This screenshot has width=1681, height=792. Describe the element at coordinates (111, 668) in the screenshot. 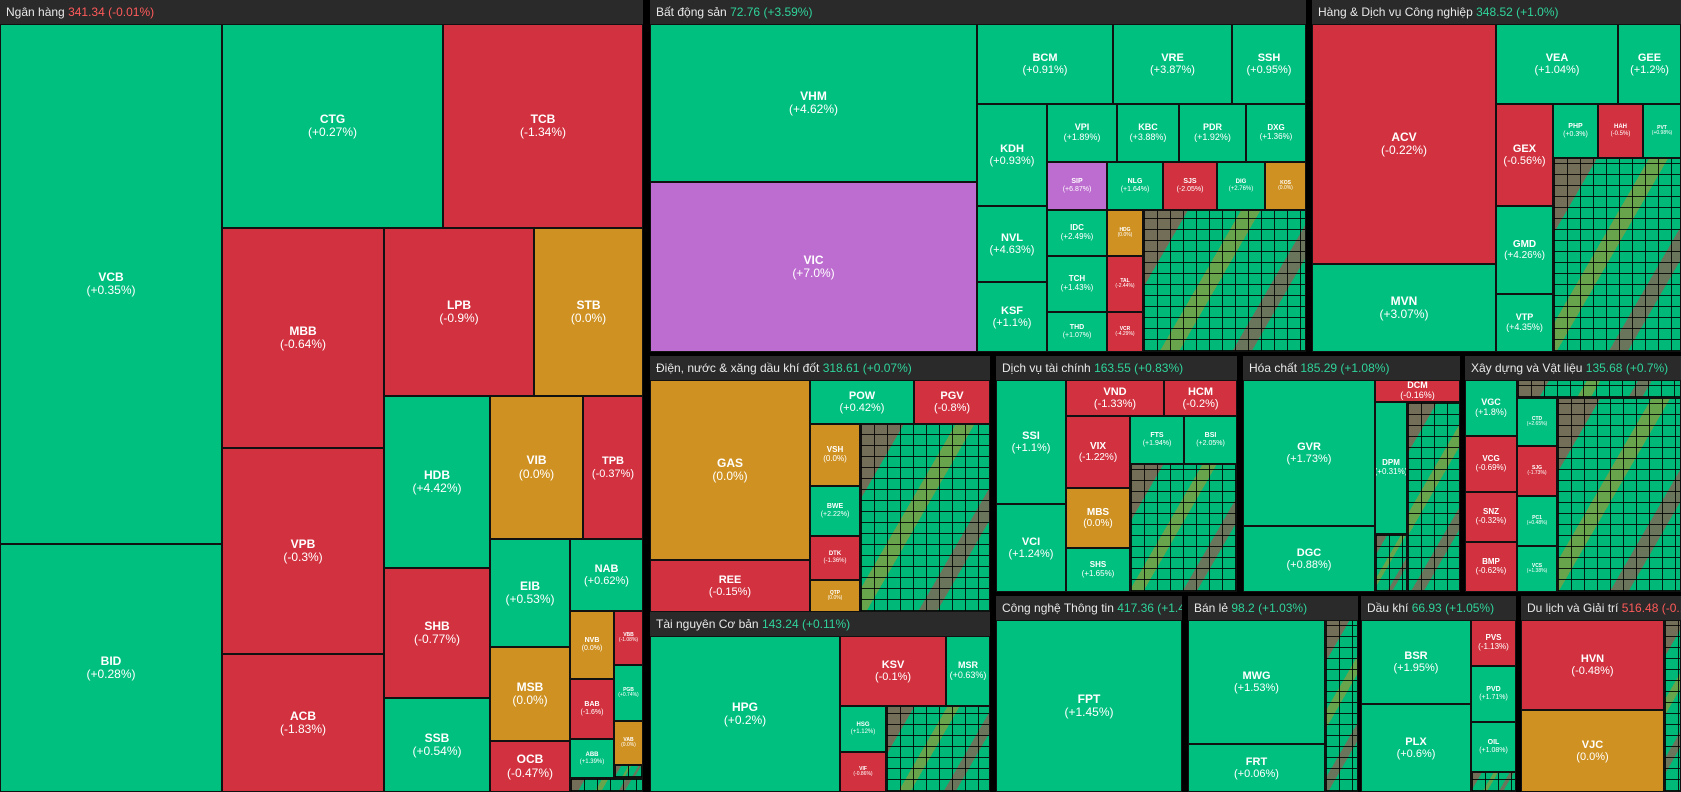

I see `stock-tile-bid: BID (+0.28%)` at that location.